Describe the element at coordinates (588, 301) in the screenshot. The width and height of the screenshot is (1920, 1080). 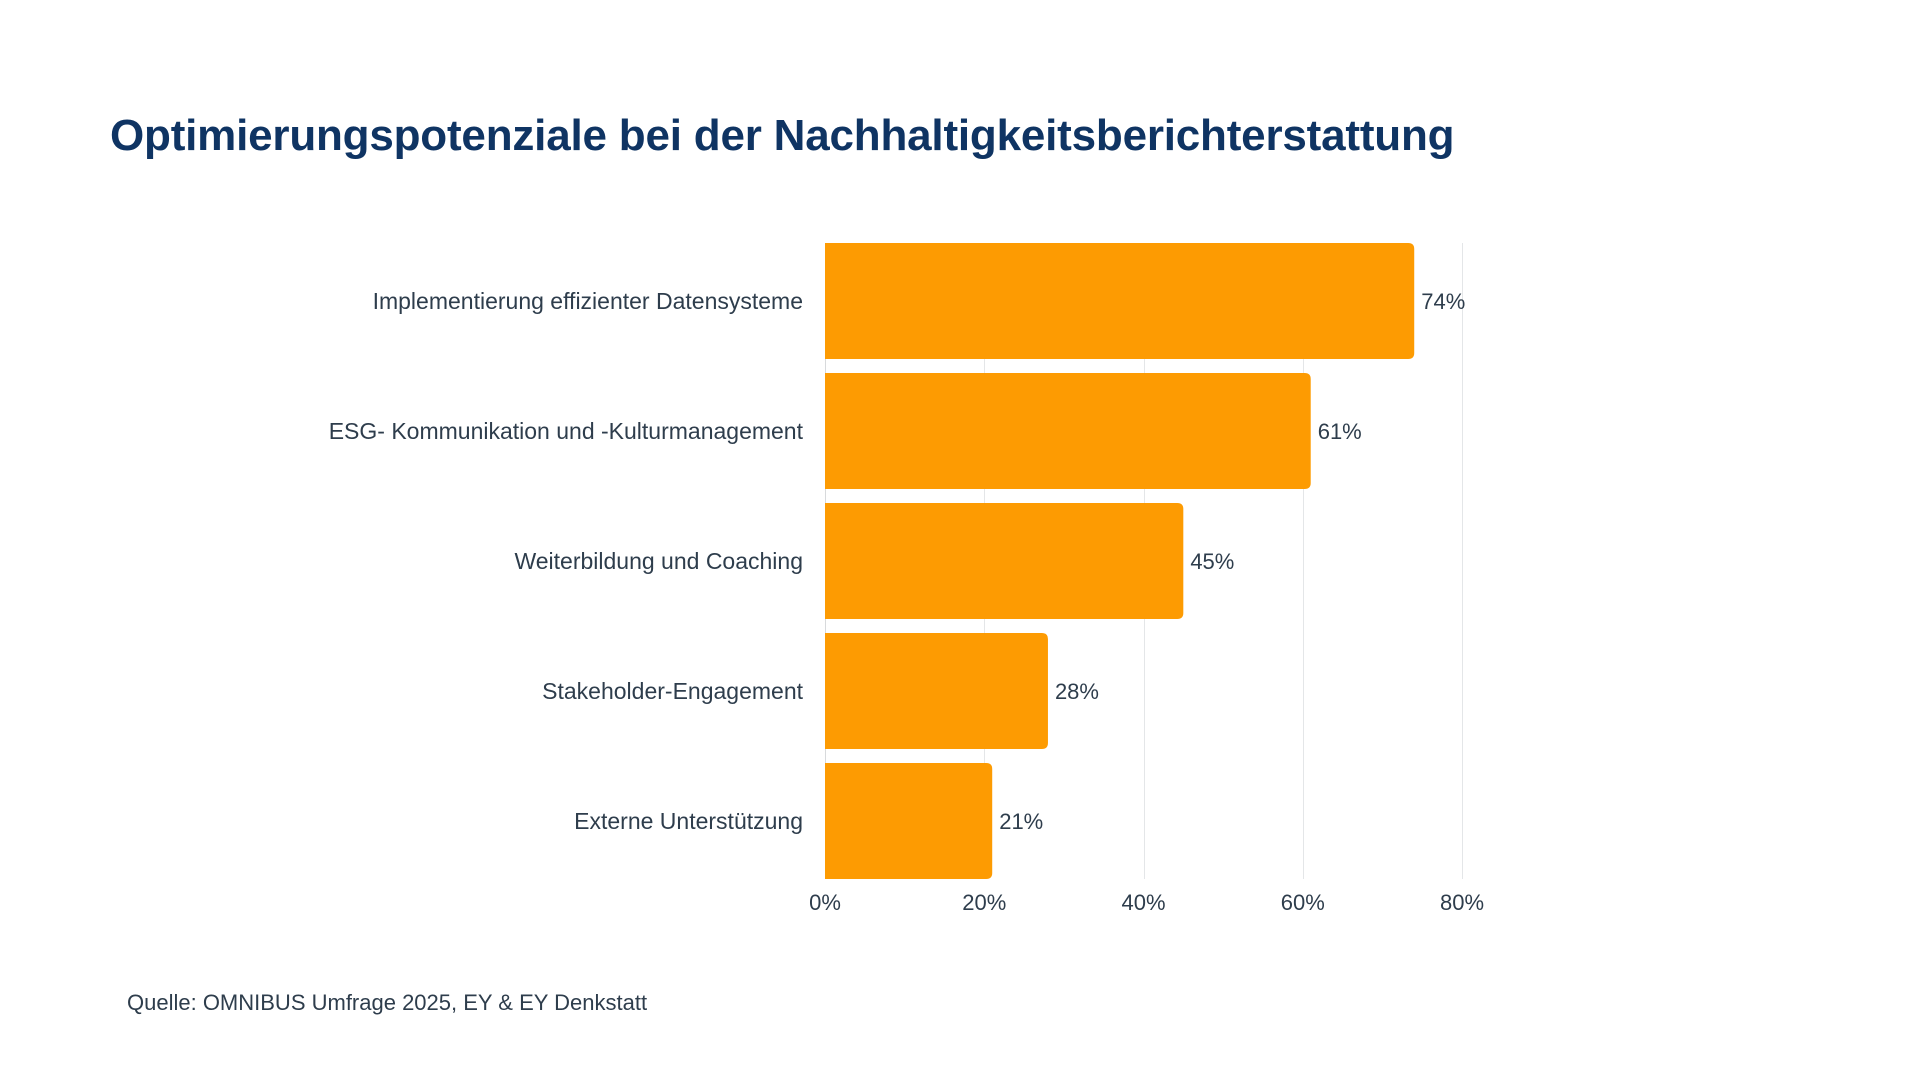
I see `category-label: Implementierung effizienter Datensysteme` at that location.